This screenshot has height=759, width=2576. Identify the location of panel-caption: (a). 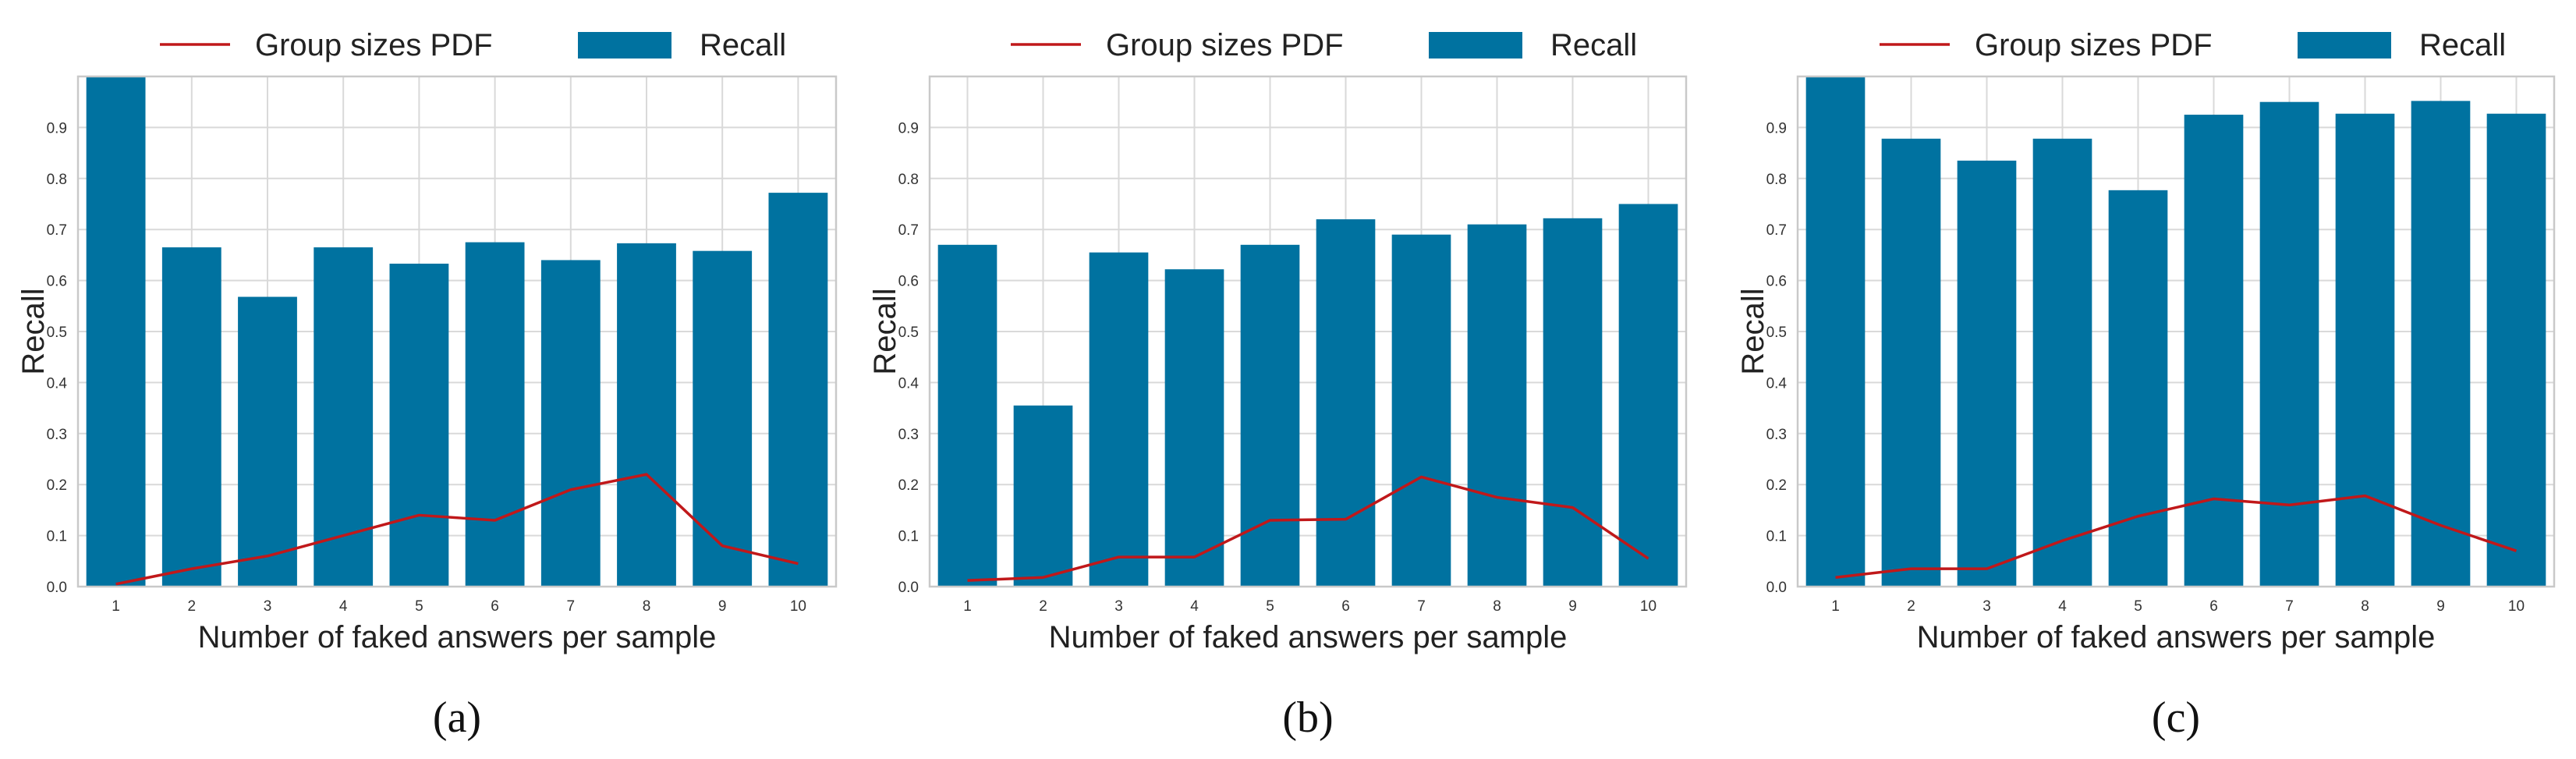
(457, 717).